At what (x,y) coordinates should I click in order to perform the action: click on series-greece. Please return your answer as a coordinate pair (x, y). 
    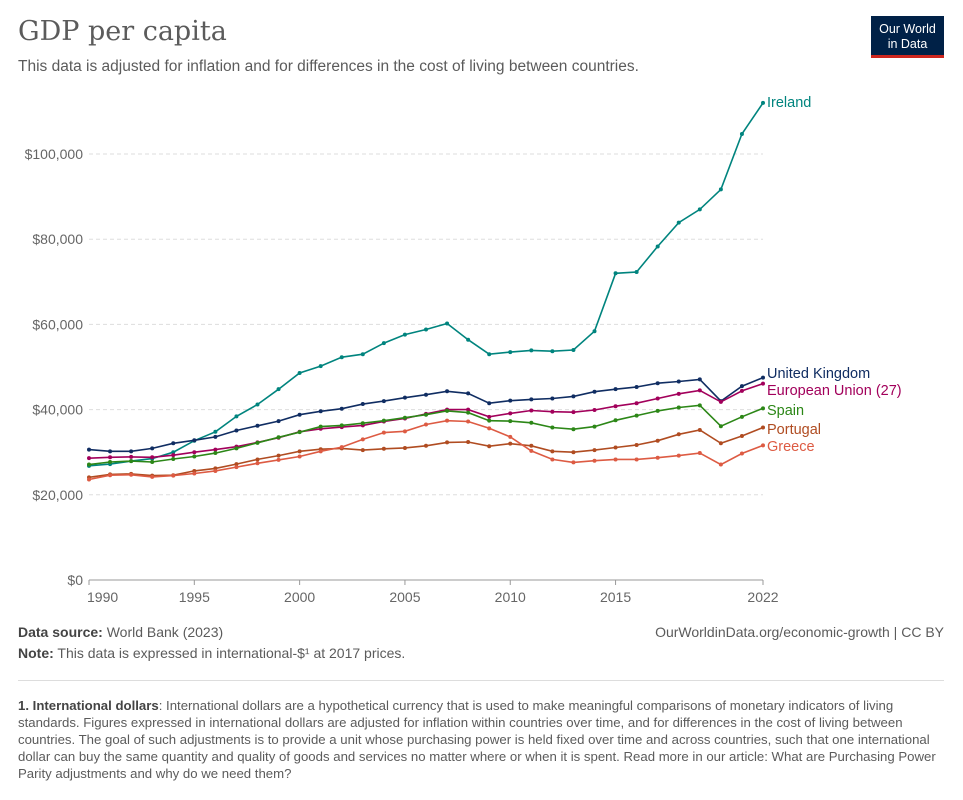
    Looking at the image, I should click on (426, 450).